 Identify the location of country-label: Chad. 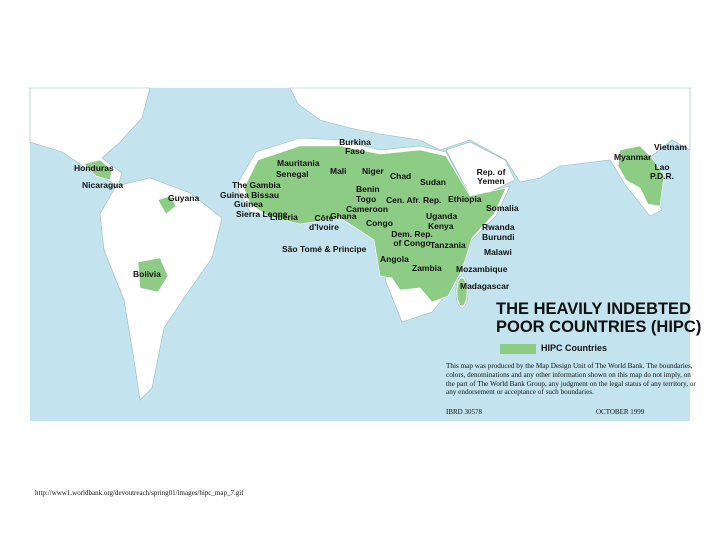
(401, 176).